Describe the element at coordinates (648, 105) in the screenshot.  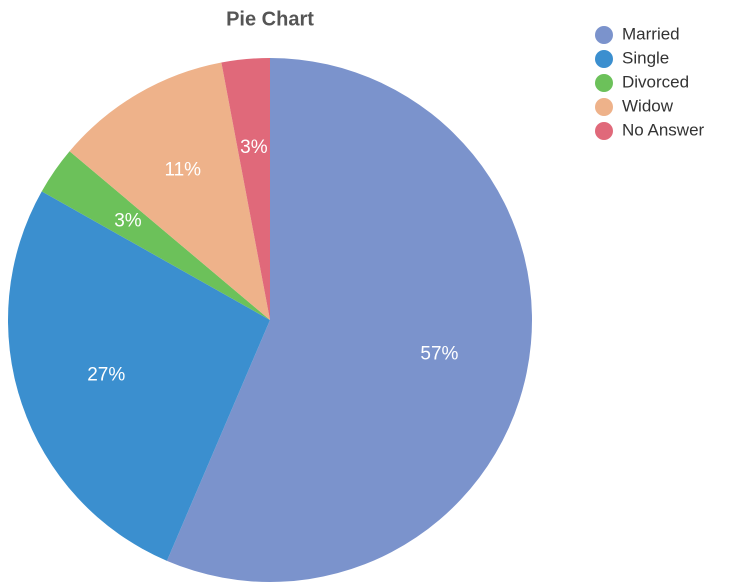
I see `legend-label: Widow` at that location.